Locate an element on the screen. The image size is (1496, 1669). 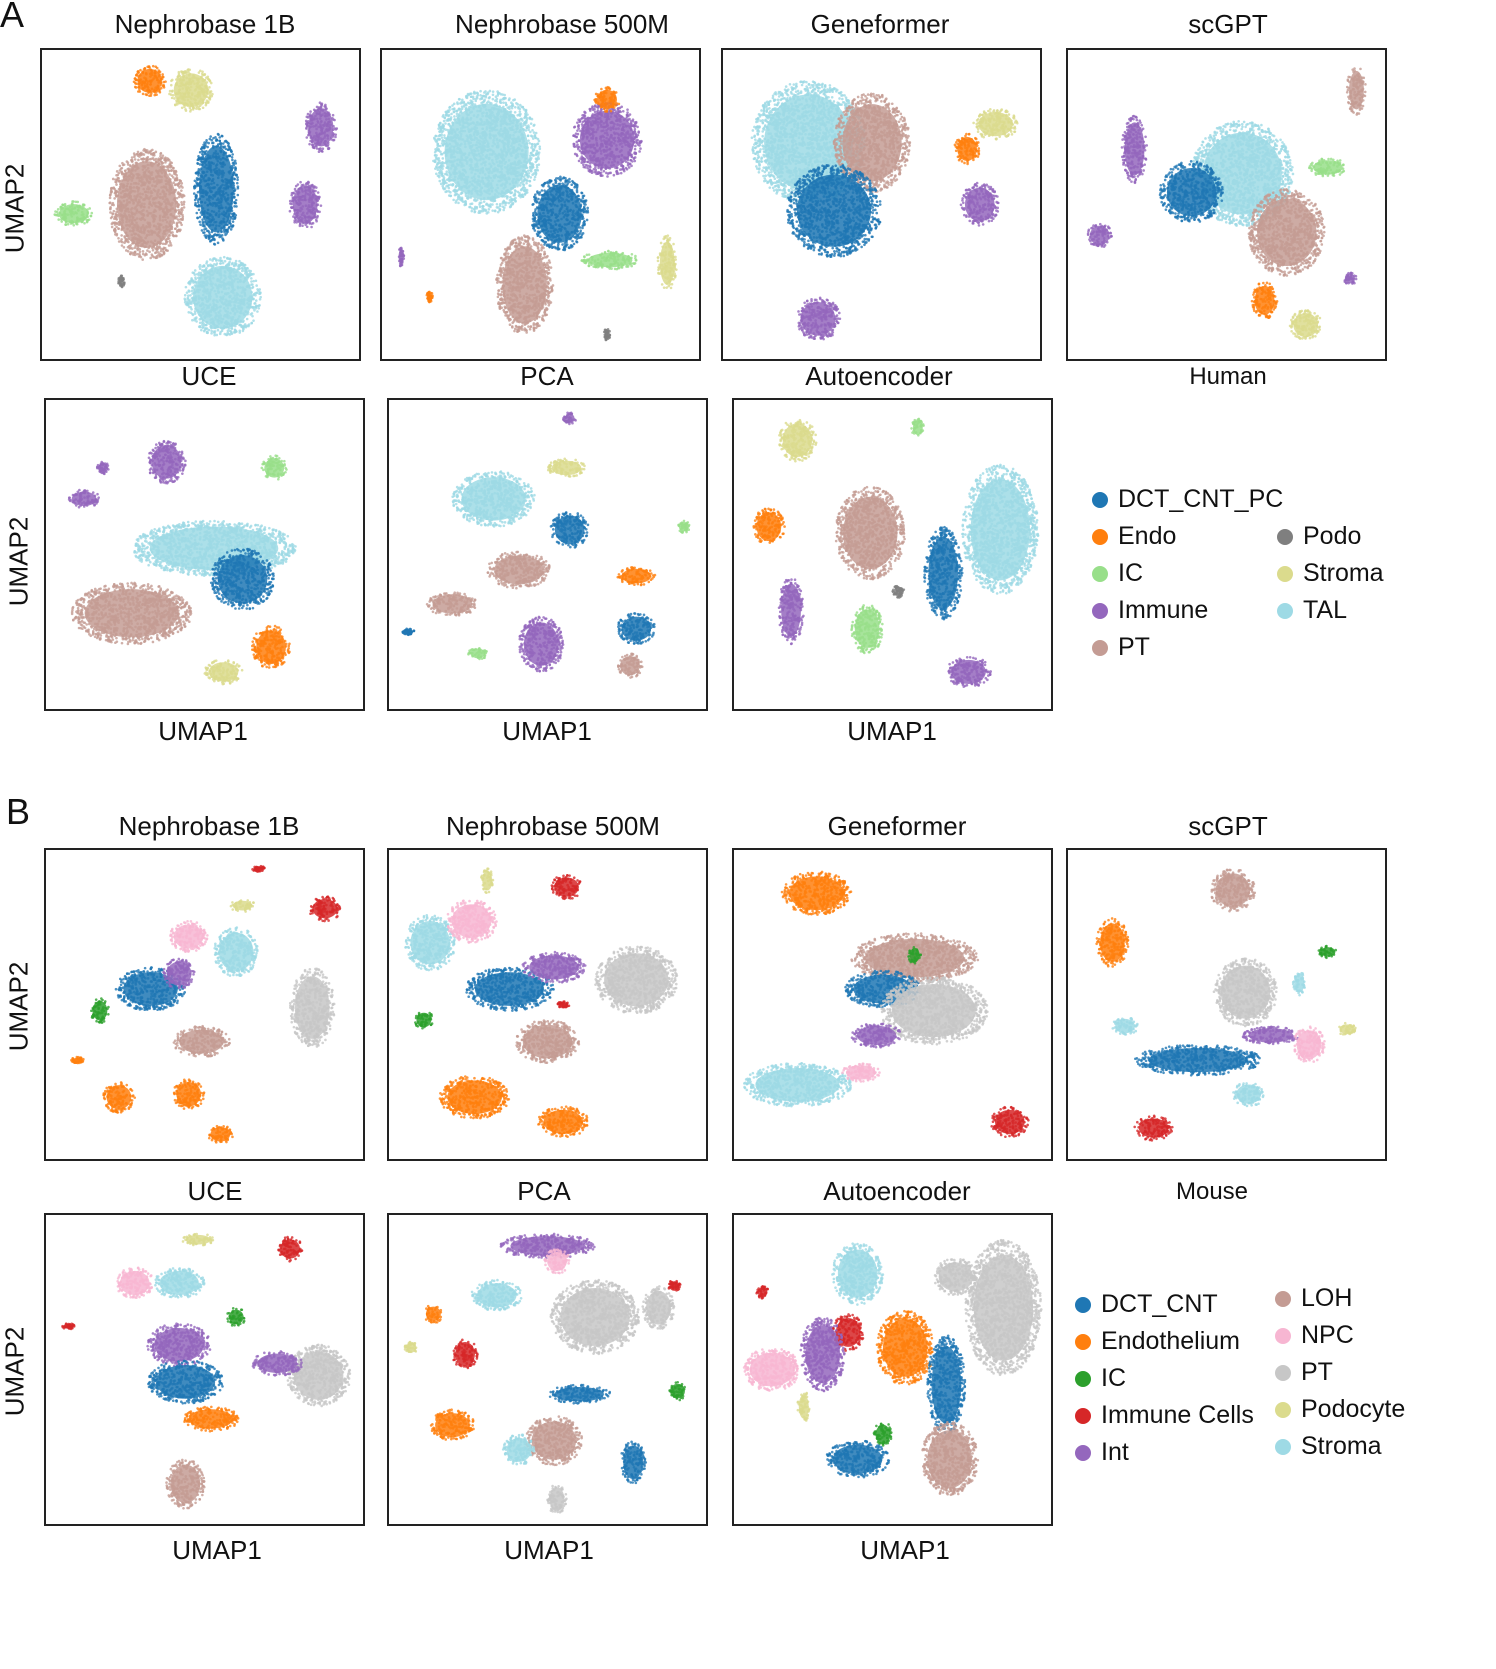
cluster-immune is located at coordinates (305, 204).